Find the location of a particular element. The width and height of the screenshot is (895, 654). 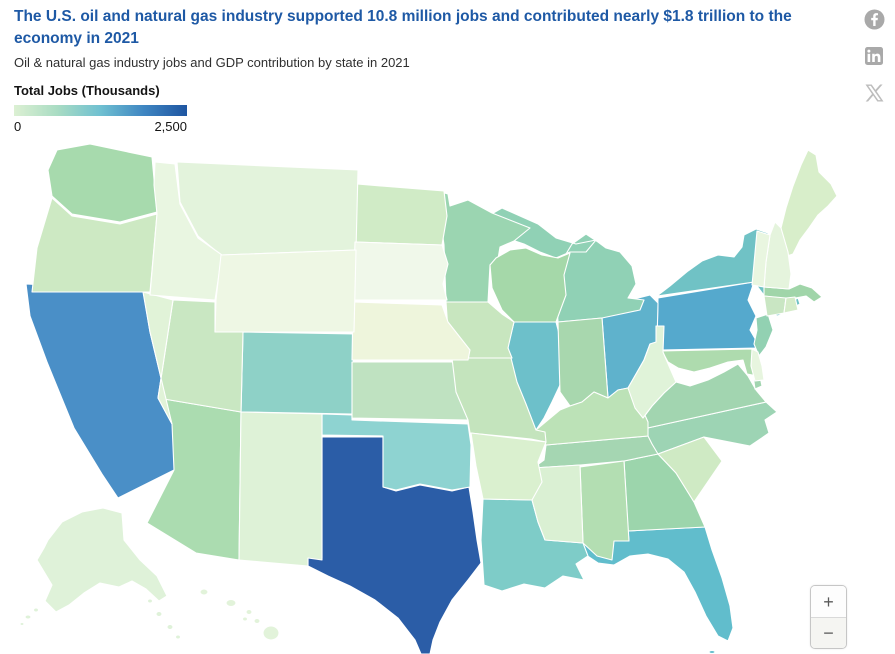

legend-gradient-bar is located at coordinates (100, 110).